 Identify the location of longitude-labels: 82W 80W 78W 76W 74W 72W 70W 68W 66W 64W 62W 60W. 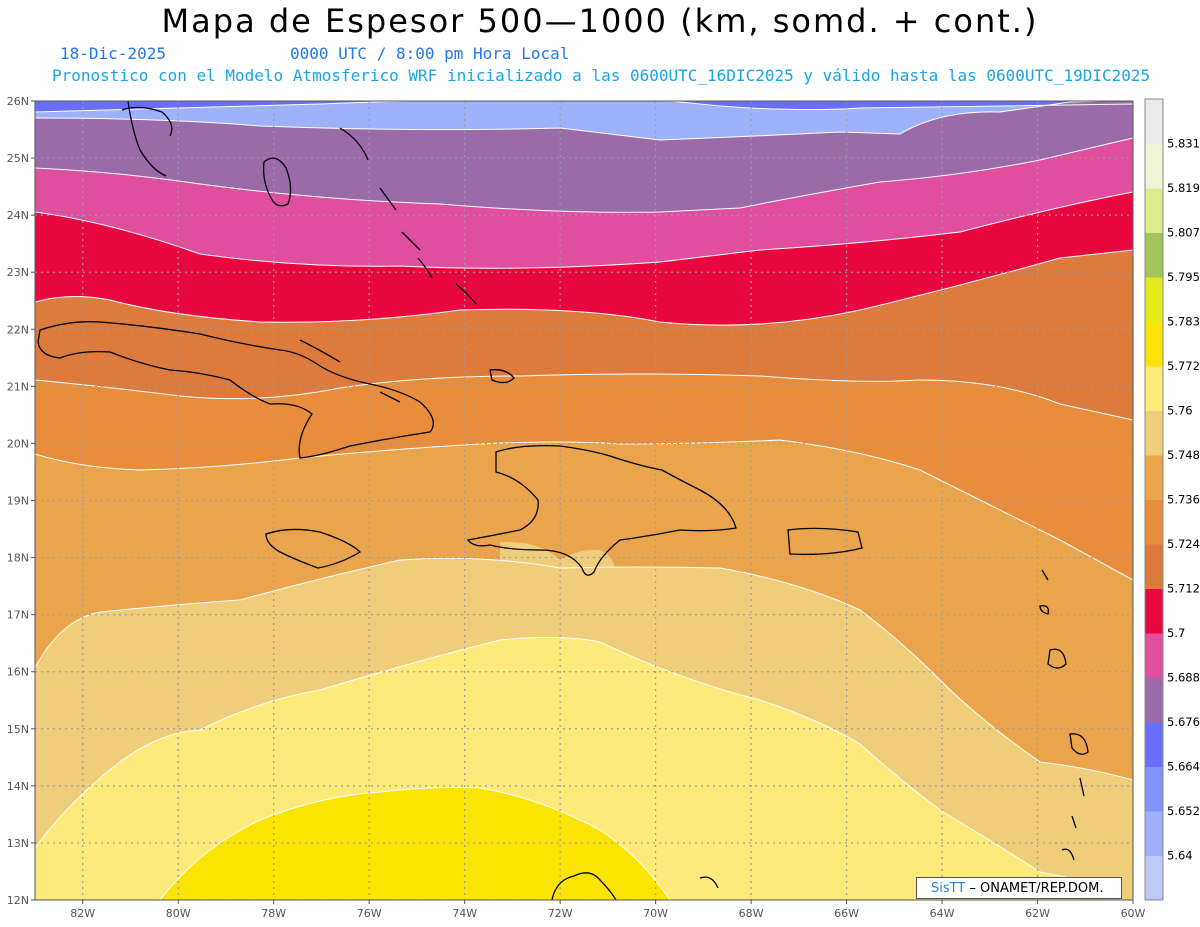
(608, 910).